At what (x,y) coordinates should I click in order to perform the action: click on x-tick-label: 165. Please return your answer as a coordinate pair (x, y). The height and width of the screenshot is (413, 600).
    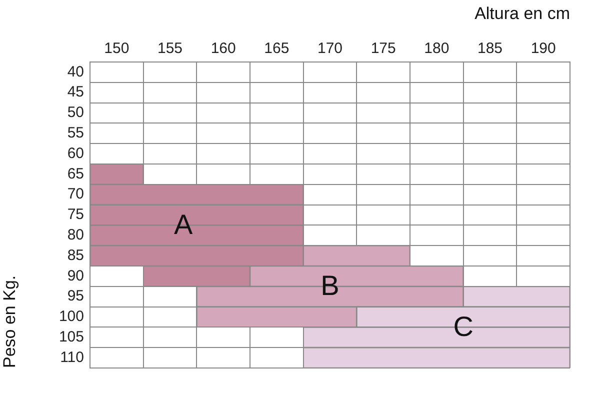
    Looking at the image, I should click on (277, 49).